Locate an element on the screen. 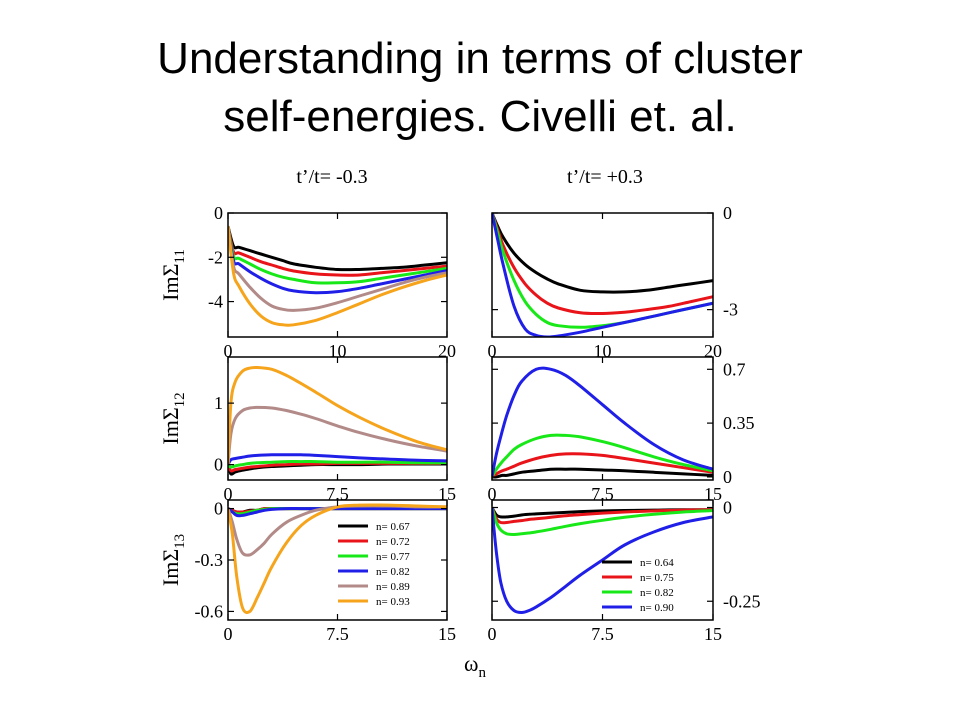  y-tick-label: 0.7 is located at coordinates (734, 369).